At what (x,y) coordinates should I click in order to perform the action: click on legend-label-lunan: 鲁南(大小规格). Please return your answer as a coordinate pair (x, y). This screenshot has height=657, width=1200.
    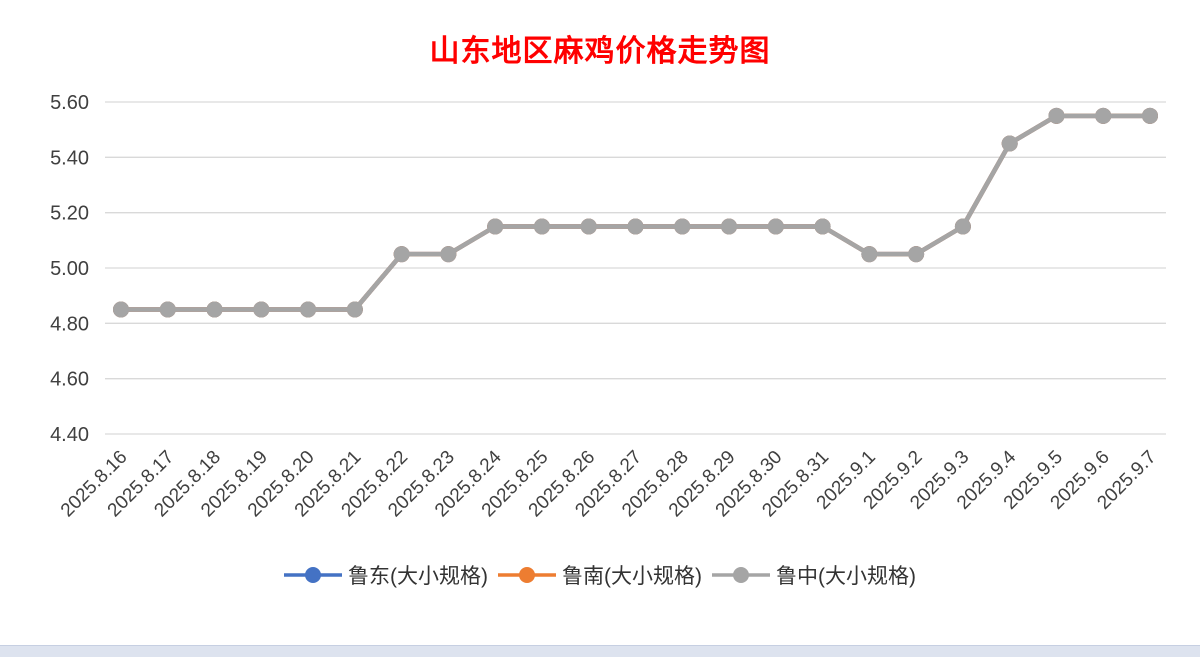
    Looking at the image, I should click on (632, 576).